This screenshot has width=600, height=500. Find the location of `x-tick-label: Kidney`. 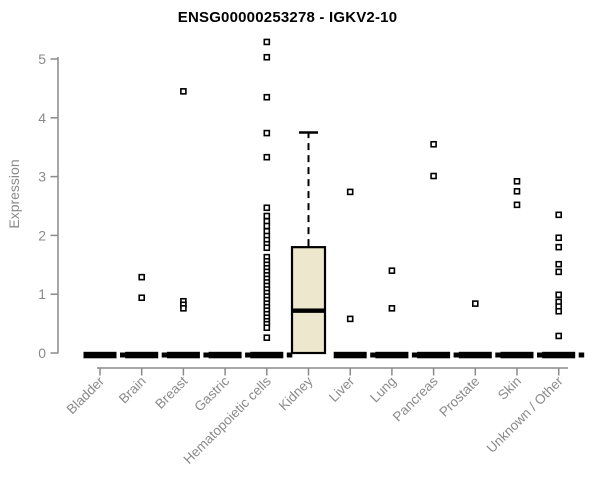

x-tick-label: Kidney is located at coordinates (296, 393).